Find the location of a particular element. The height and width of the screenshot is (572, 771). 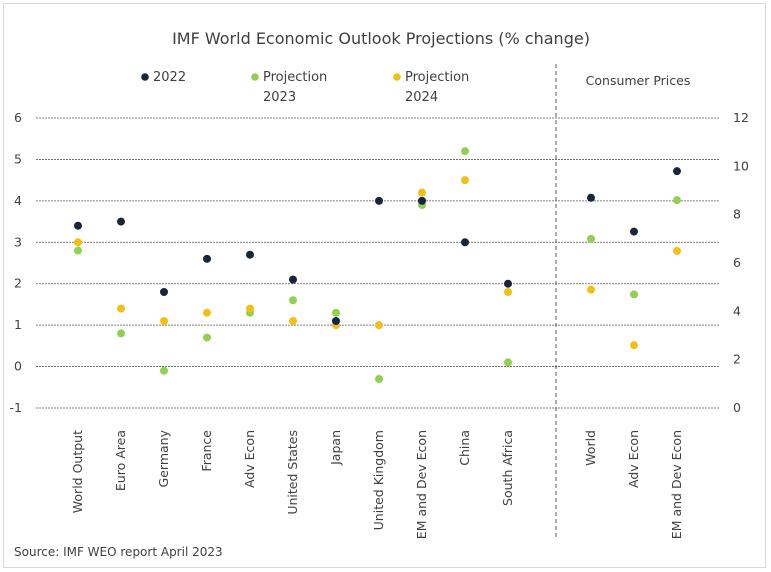

point-2022-world-output is located at coordinates (78, 225).